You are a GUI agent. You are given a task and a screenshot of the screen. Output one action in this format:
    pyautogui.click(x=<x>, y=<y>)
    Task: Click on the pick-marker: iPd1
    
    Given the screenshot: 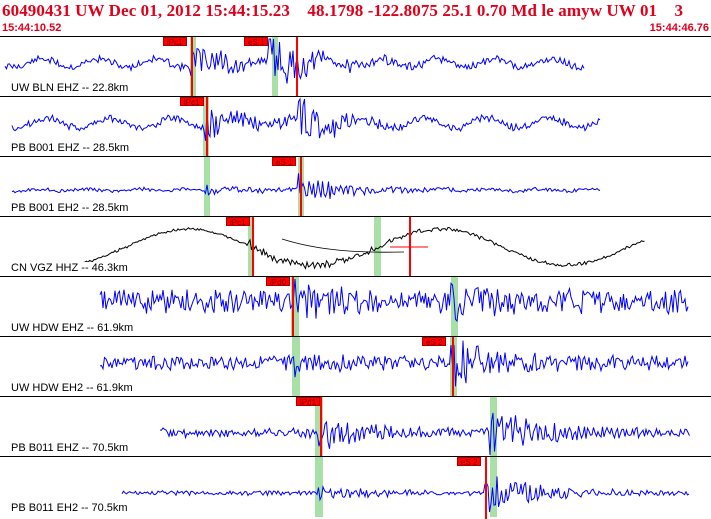 What is the action you would take?
    pyautogui.click(x=308, y=402)
    